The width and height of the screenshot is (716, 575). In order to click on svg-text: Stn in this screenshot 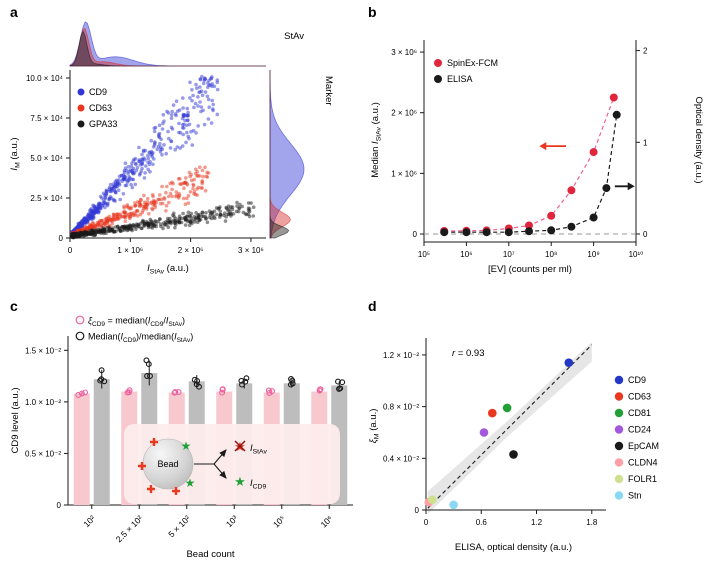, I will do `click(635, 496)`.